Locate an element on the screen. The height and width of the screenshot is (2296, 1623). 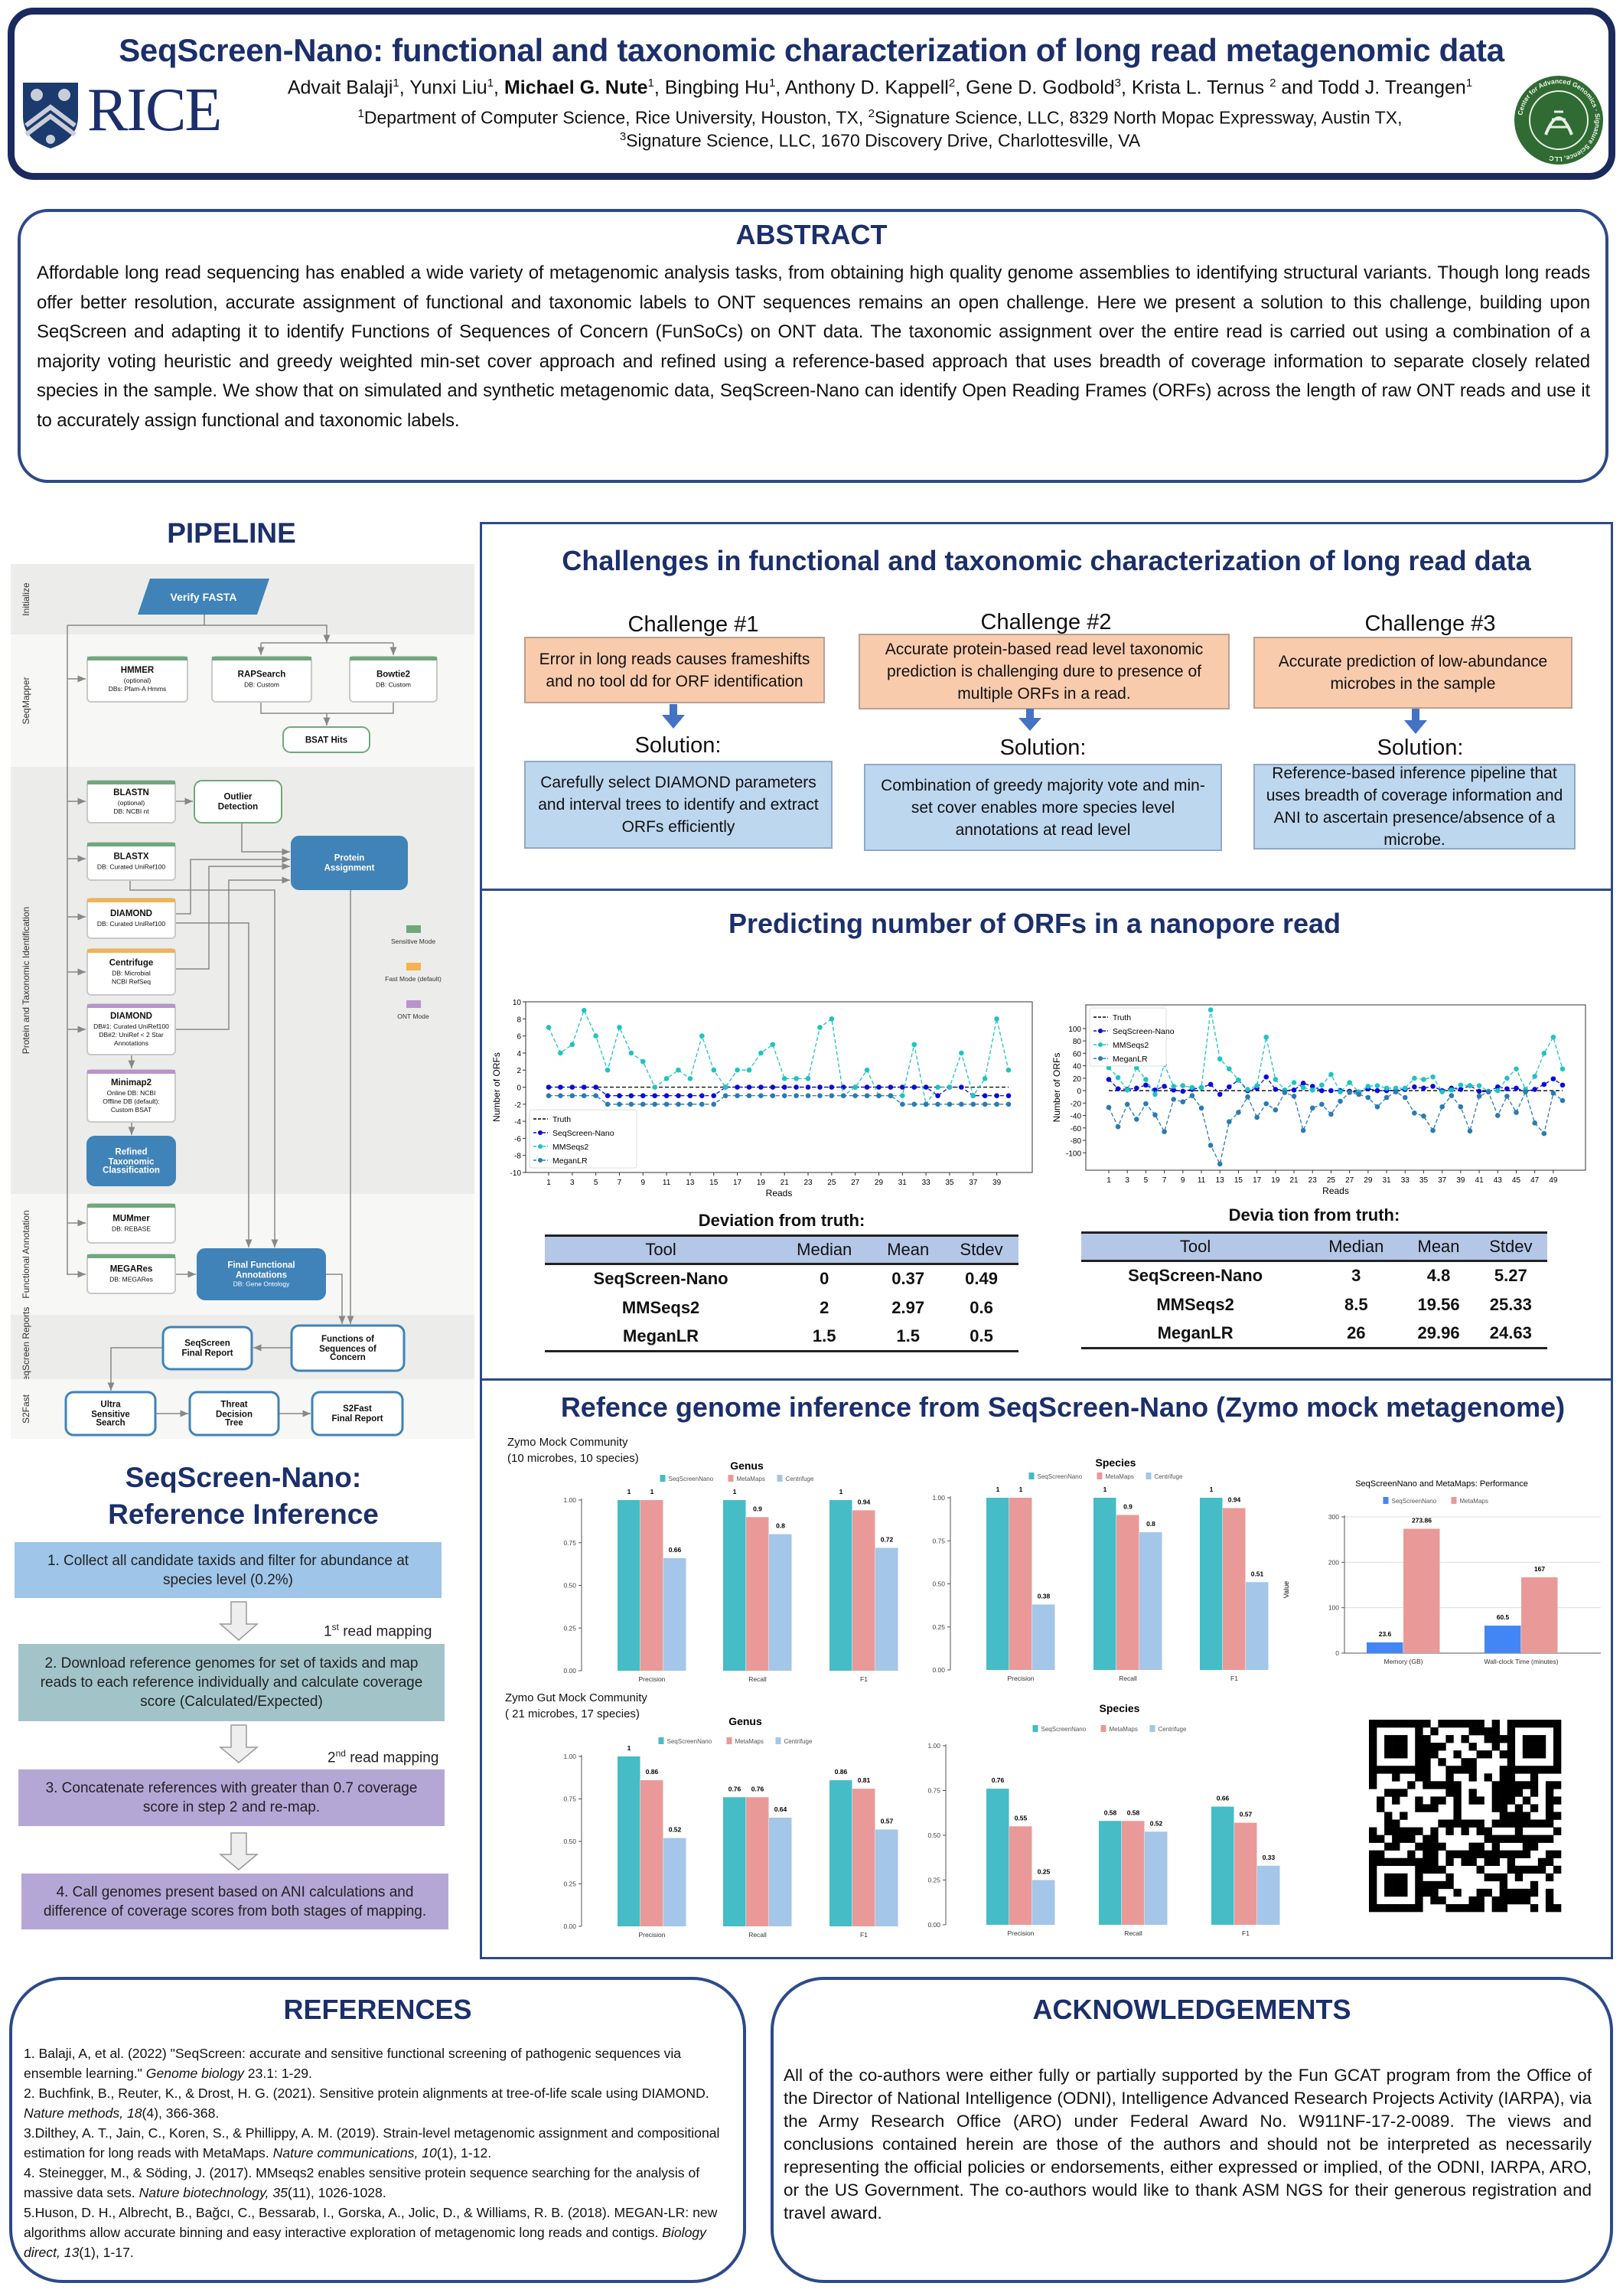
bar-value-label: 0.33 is located at coordinates (1269, 1857).